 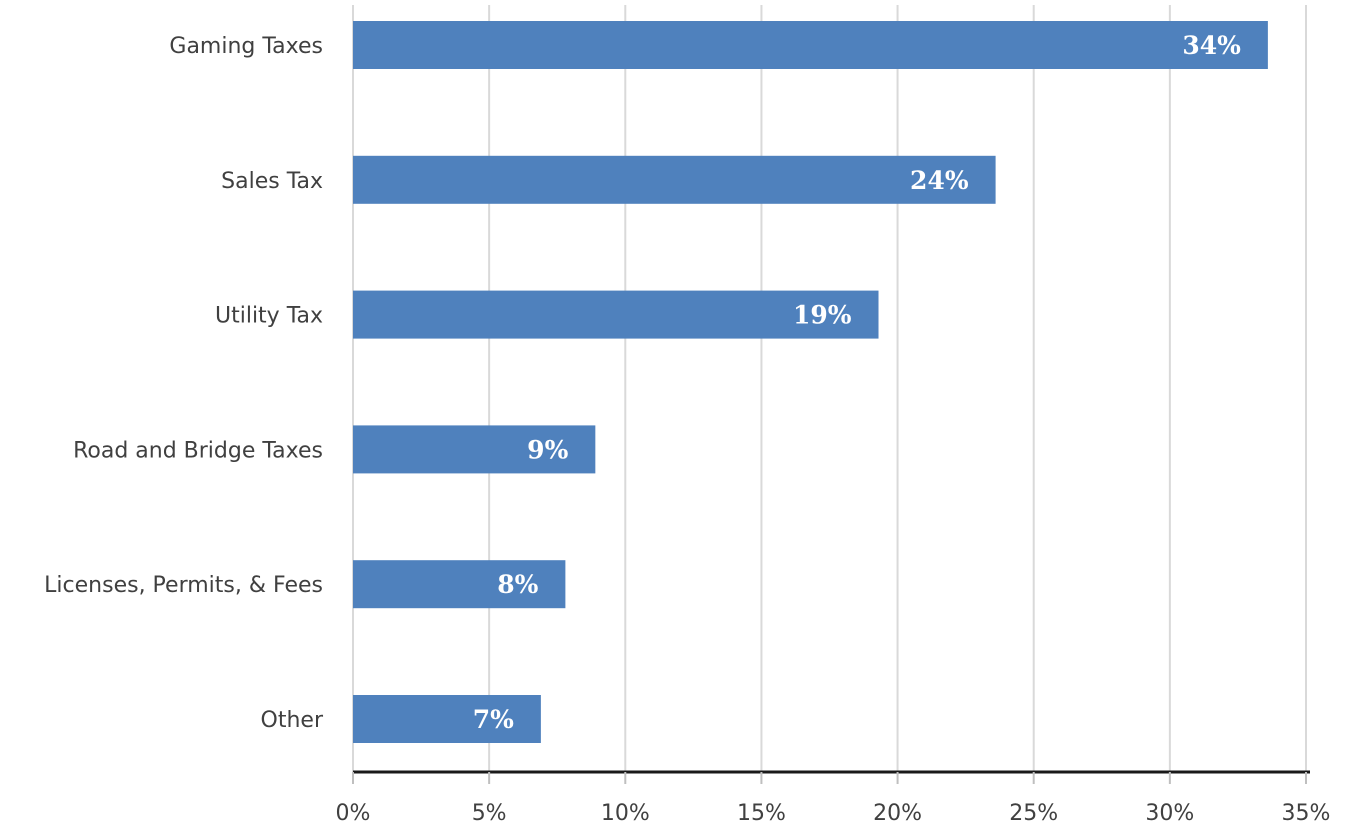 What do you see at coordinates (831, 777) in the screenshot?
I see `x-axis` at bounding box center [831, 777].